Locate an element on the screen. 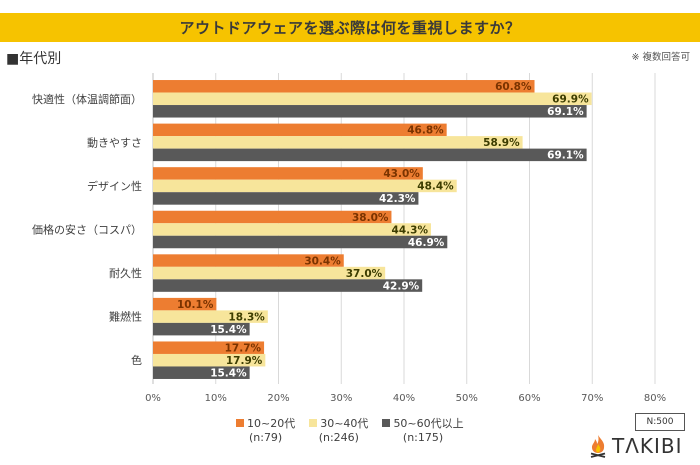 Image resolution: width=700 pixels, height=465 pixels. sample-size-box: N:500 is located at coordinates (660, 422).